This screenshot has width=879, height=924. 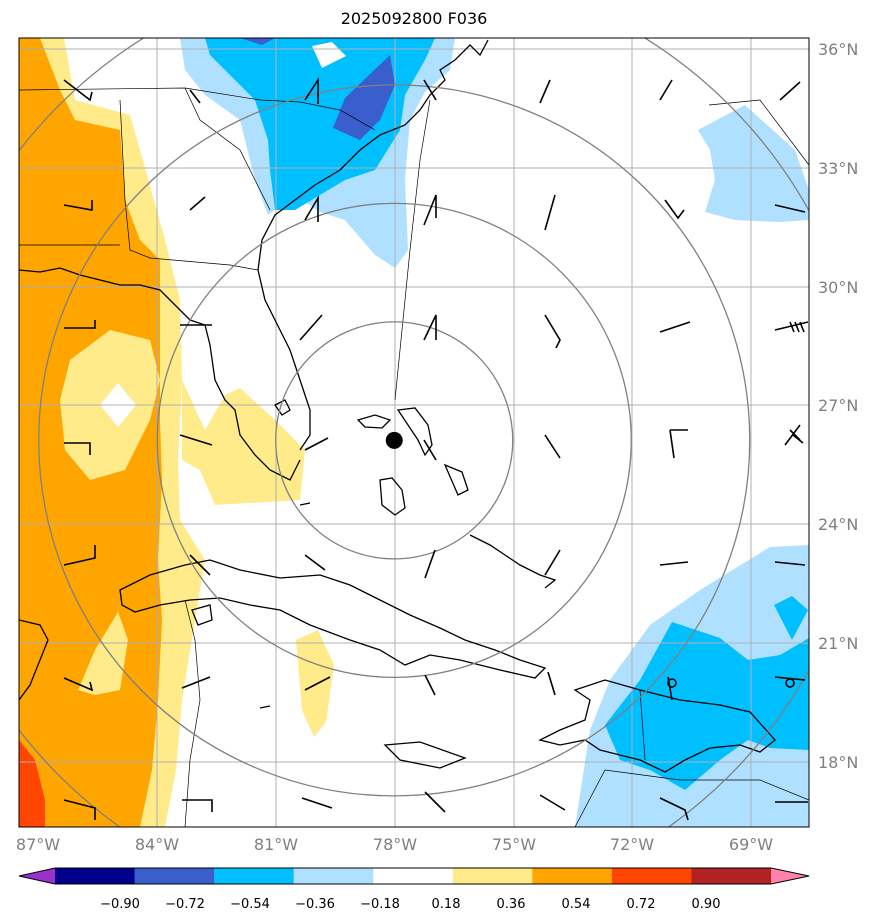 What do you see at coordinates (691, 798) in the screenshot?
I see `border-eez-south` at bounding box center [691, 798].